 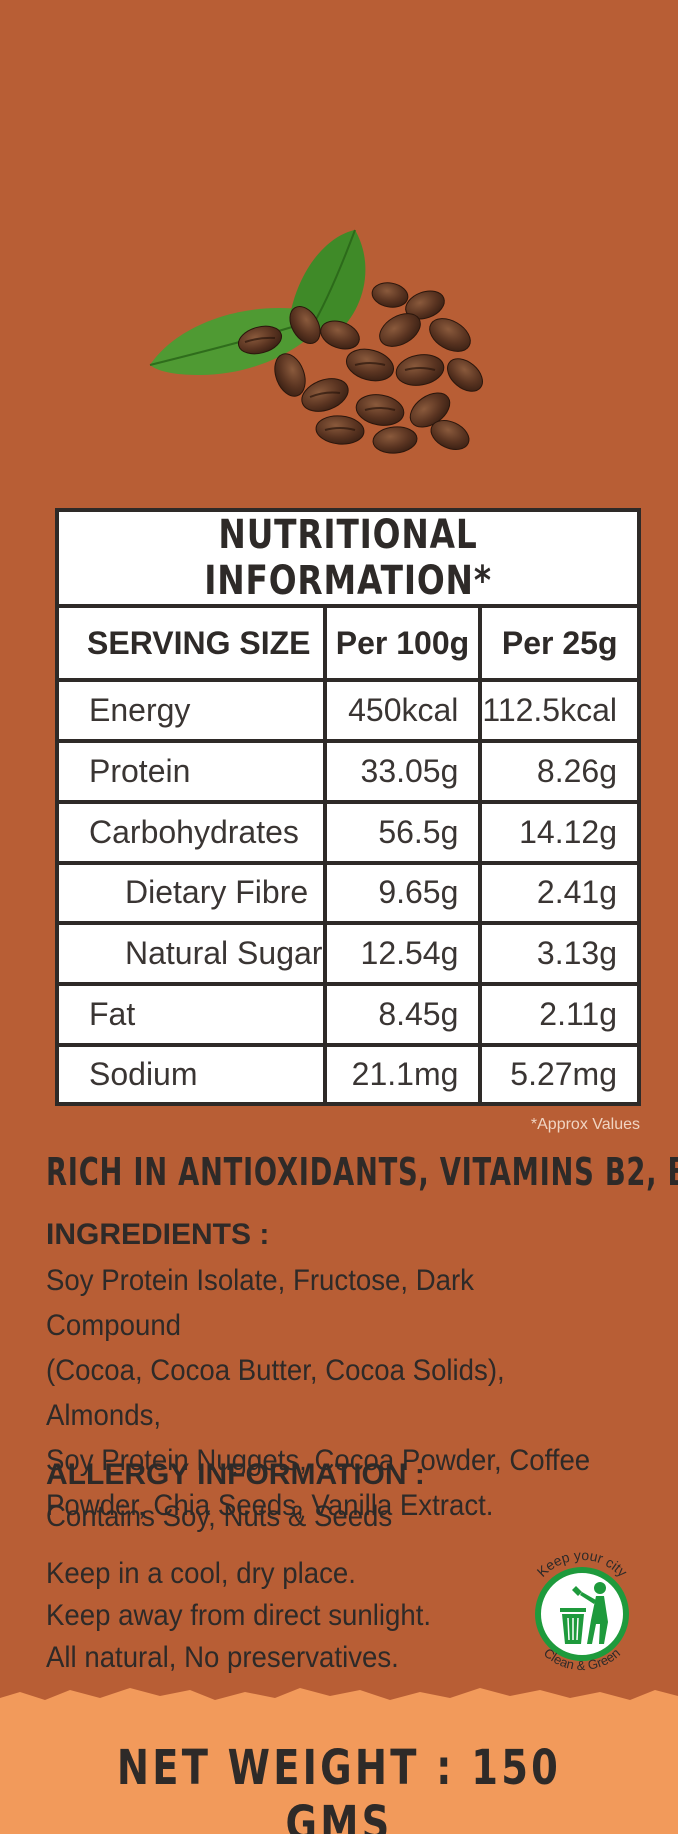 I want to click on row-label: Protein, so click(x=193, y=773).